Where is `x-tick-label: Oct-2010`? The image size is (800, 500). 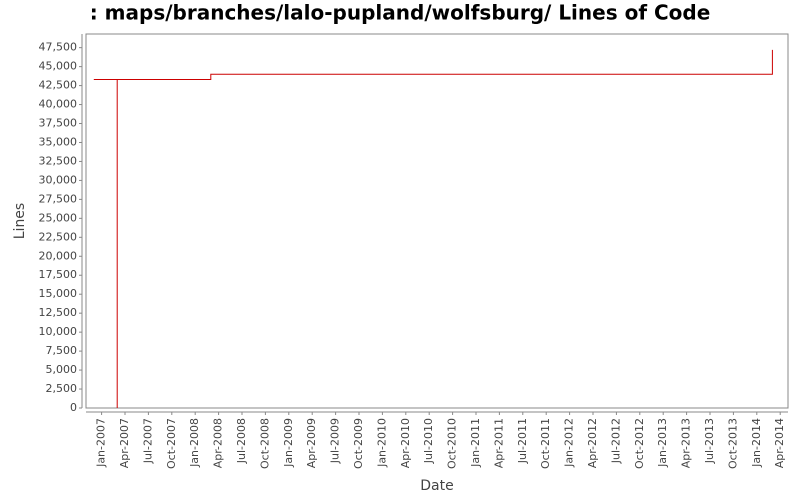 x-tick-label: Oct-2010 is located at coordinates (452, 443).